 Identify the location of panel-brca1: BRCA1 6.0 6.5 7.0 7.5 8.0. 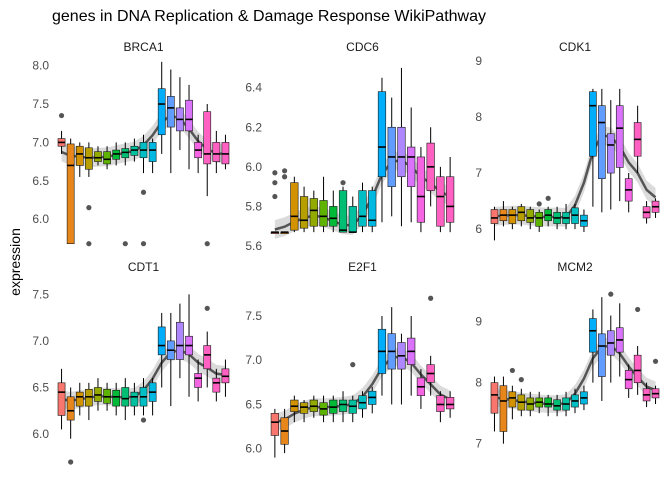
(131, 143).